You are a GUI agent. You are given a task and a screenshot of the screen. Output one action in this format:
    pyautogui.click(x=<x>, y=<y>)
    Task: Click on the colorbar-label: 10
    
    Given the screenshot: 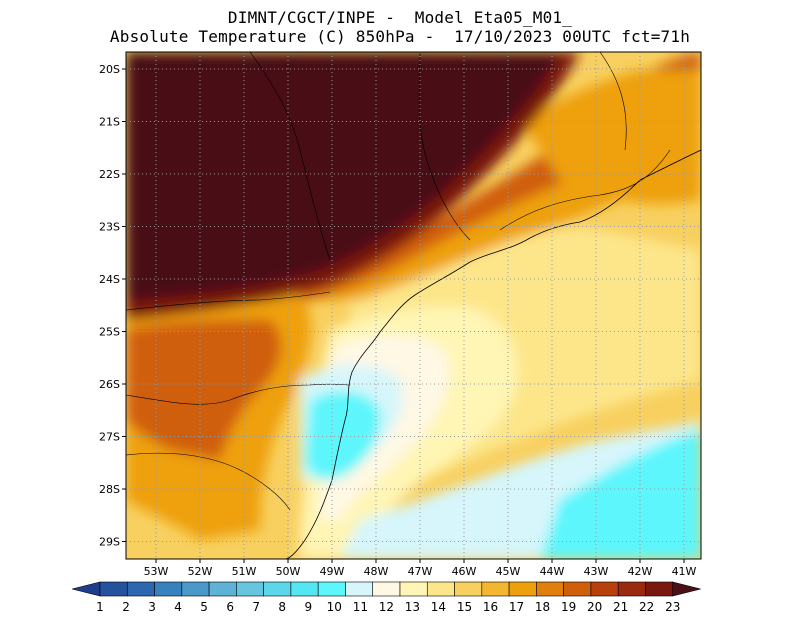 What is the action you would take?
    pyautogui.click(x=334, y=607)
    